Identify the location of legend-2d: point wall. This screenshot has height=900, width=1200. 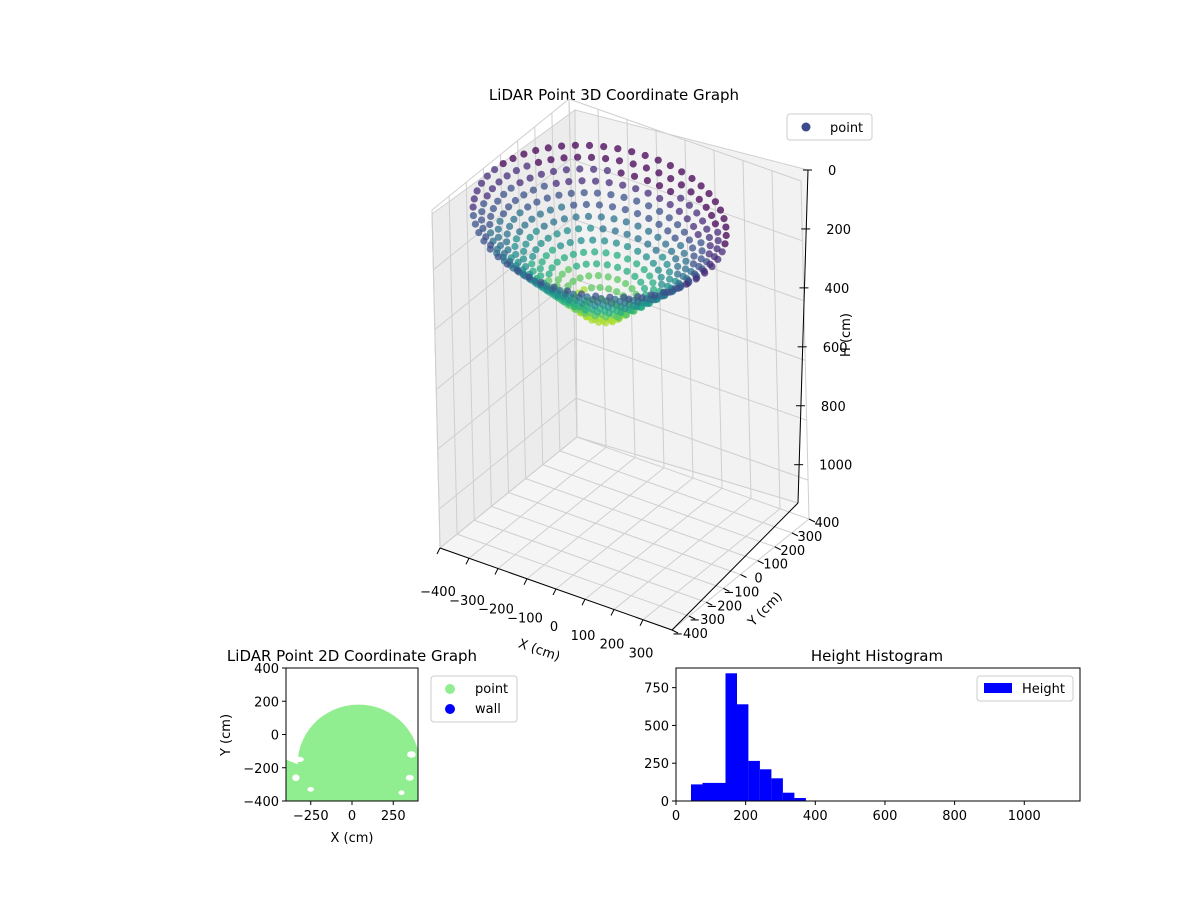
(474, 699).